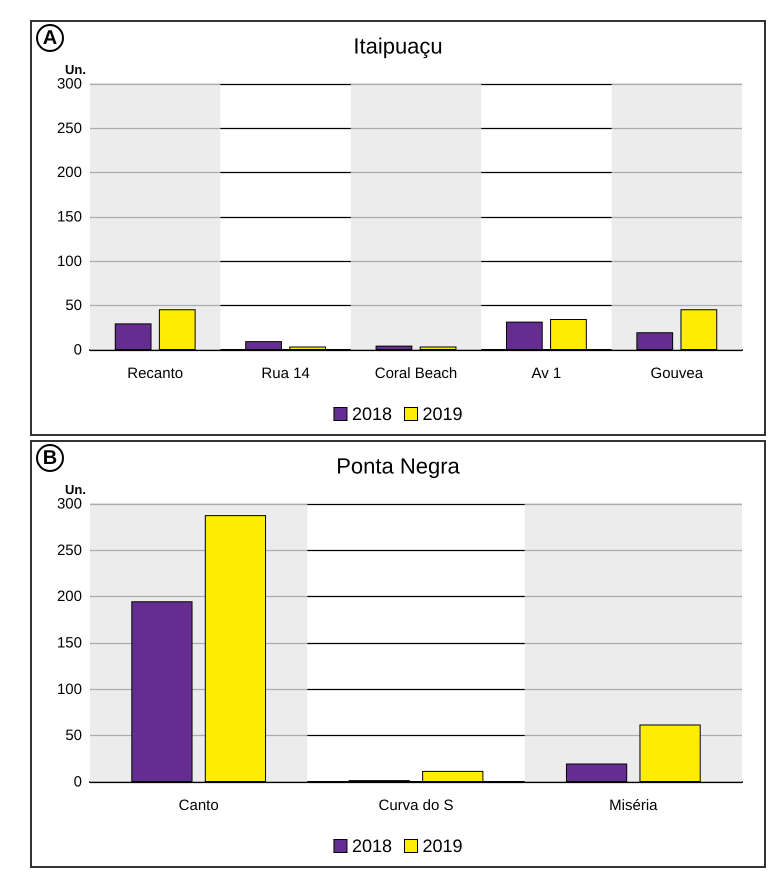 The image size is (774, 886). What do you see at coordinates (547, 373) in the screenshot?
I see `x-tick-label: Av 1` at bounding box center [547, 373].